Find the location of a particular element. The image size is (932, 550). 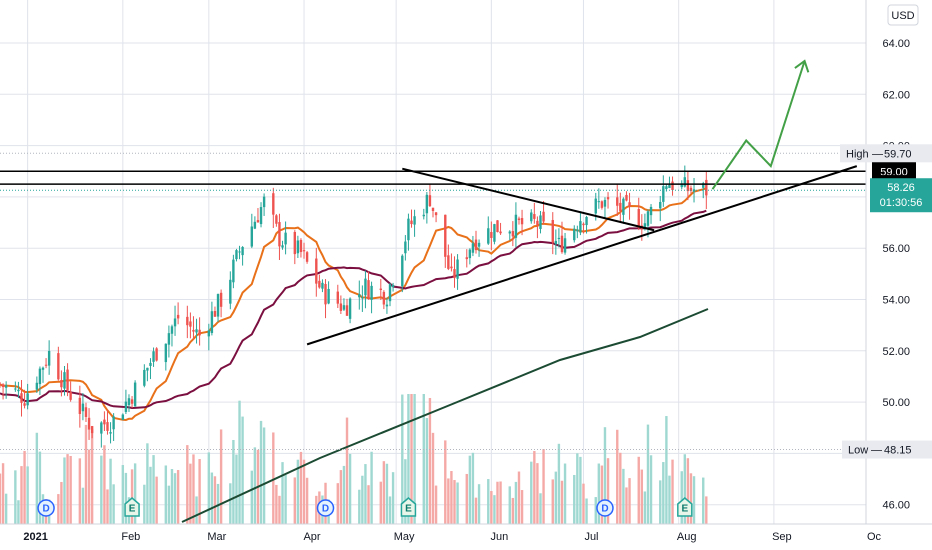

projection-path is located at coordinates (758, 125).